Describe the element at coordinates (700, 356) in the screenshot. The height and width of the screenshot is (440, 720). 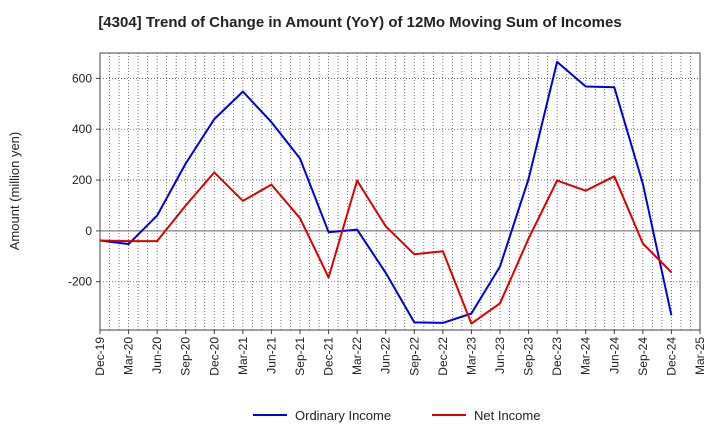
I see `x-tick-label: Mar-25` at that location.